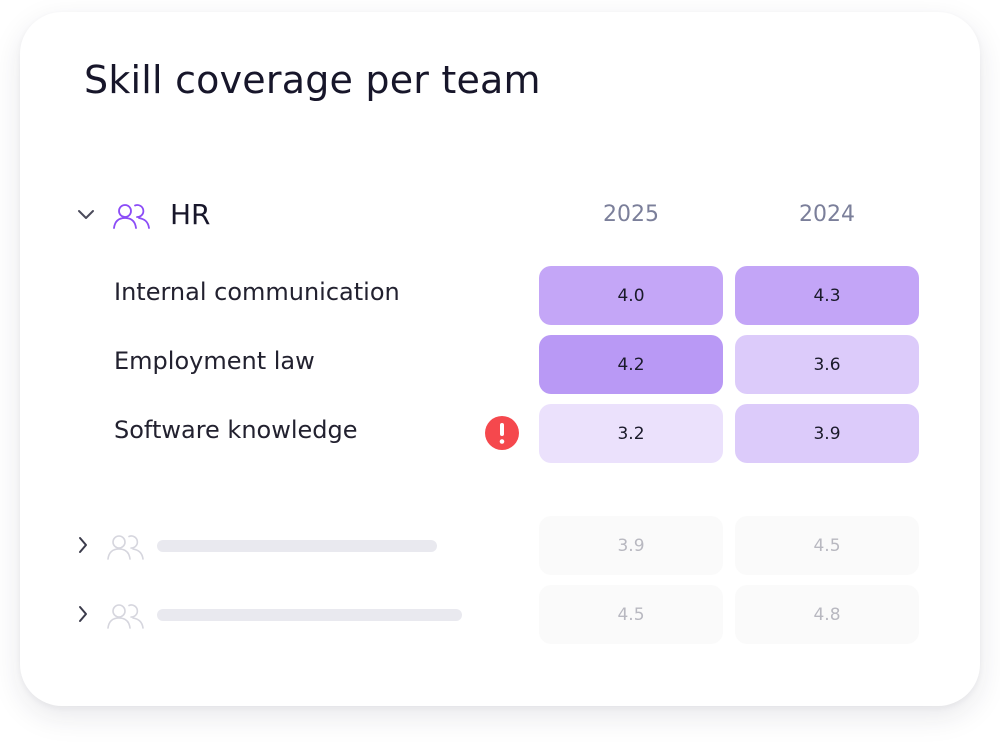  Describe the element at coordinates (236, 430) in the screenshot. I see `skill-label: Software knowledge` at that location.